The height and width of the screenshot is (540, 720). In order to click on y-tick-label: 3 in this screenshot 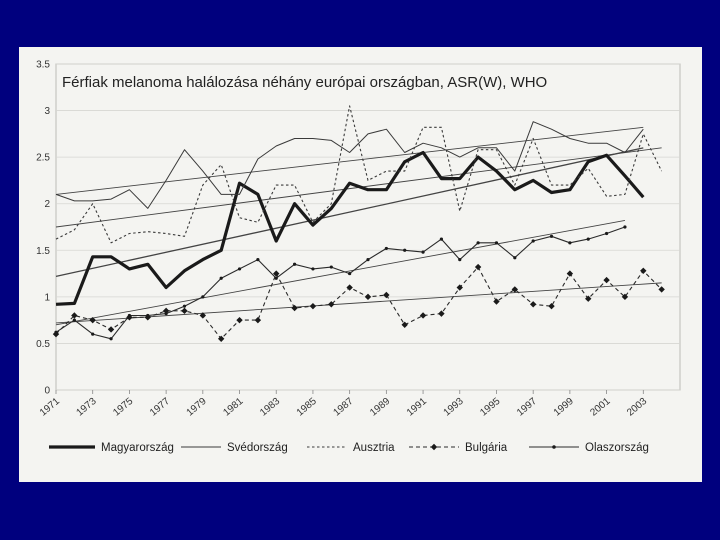, I will do `click(47, 111)`.